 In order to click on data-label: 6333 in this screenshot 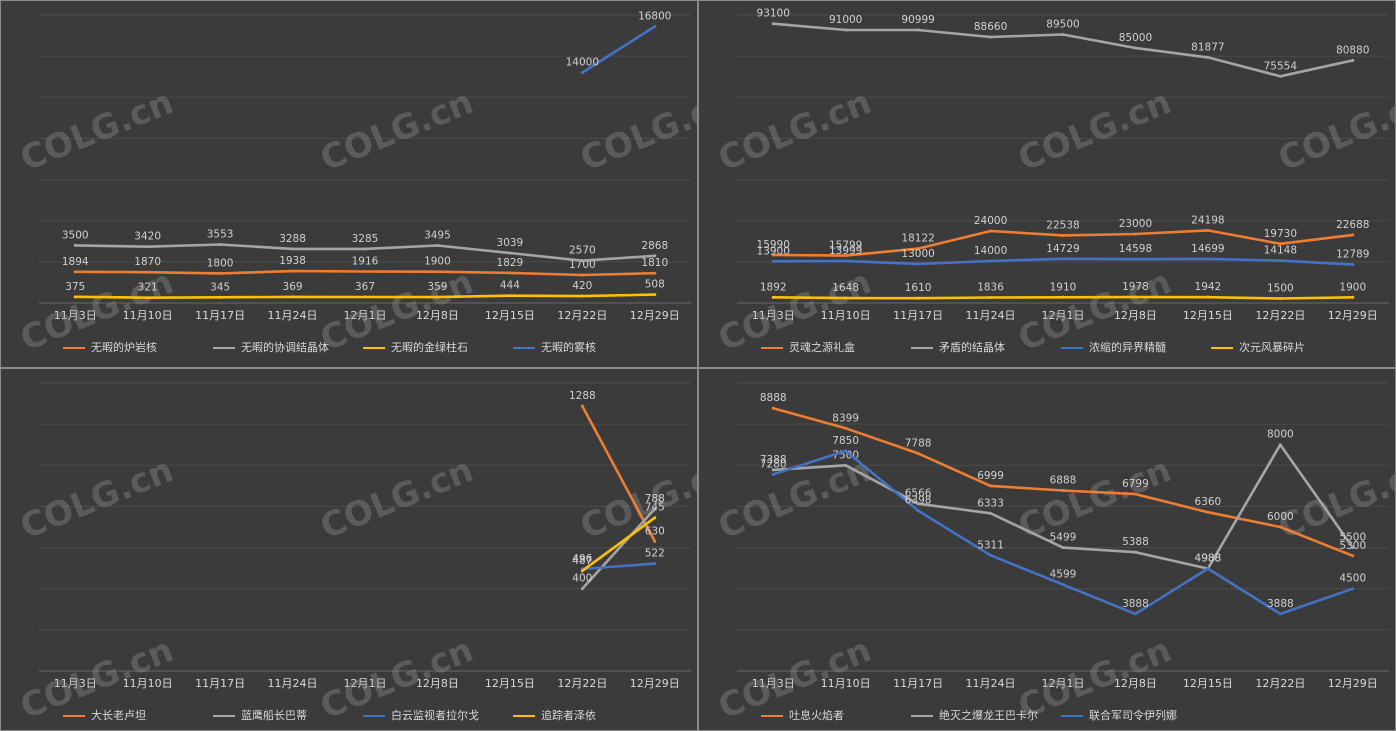, I will do `click(990, 503)`.